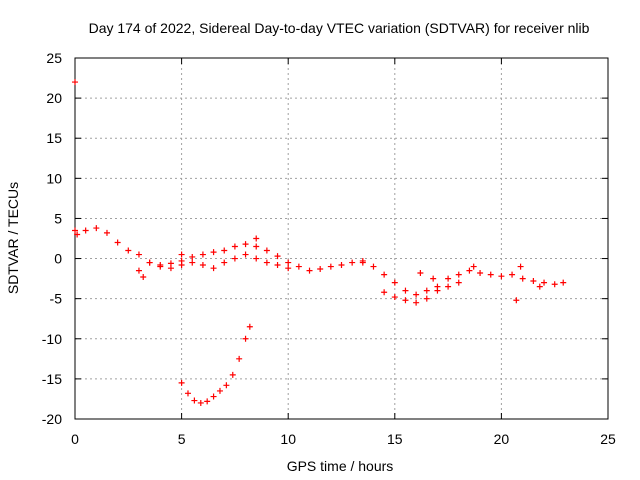 The image size is (640, 480). I want to click on y-tick-label: -10, so click(52, 339).